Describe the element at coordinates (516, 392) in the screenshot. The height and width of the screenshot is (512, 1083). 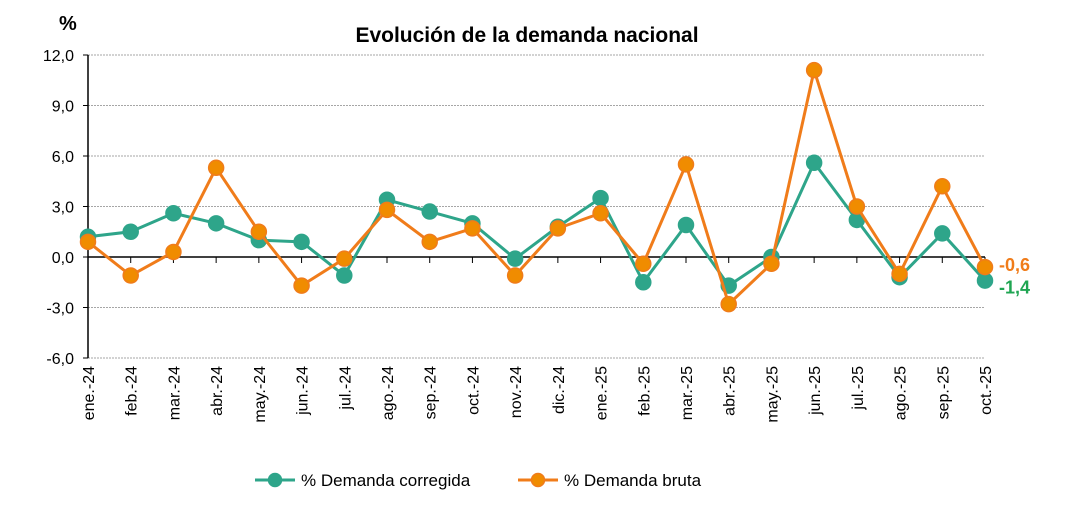
I see `x-tick-label: nov.-24` at that location.